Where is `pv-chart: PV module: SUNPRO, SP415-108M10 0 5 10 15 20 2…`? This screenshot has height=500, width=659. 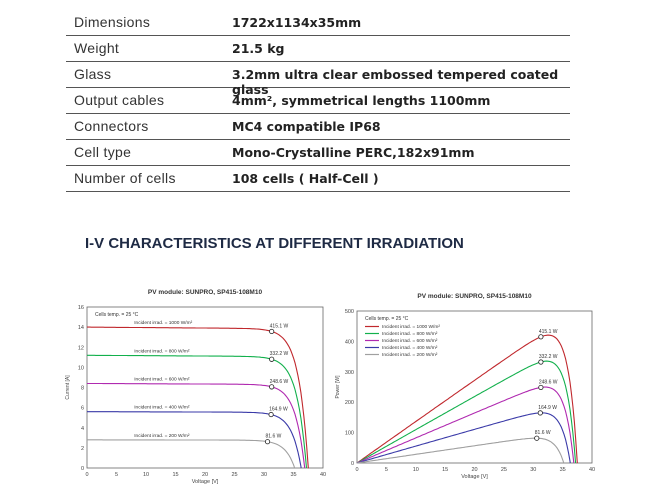
pv-chart: PV module: SUNPRO, SP415-108M10 0 5 10 15 20 2… is located at coordinates (465, 386).